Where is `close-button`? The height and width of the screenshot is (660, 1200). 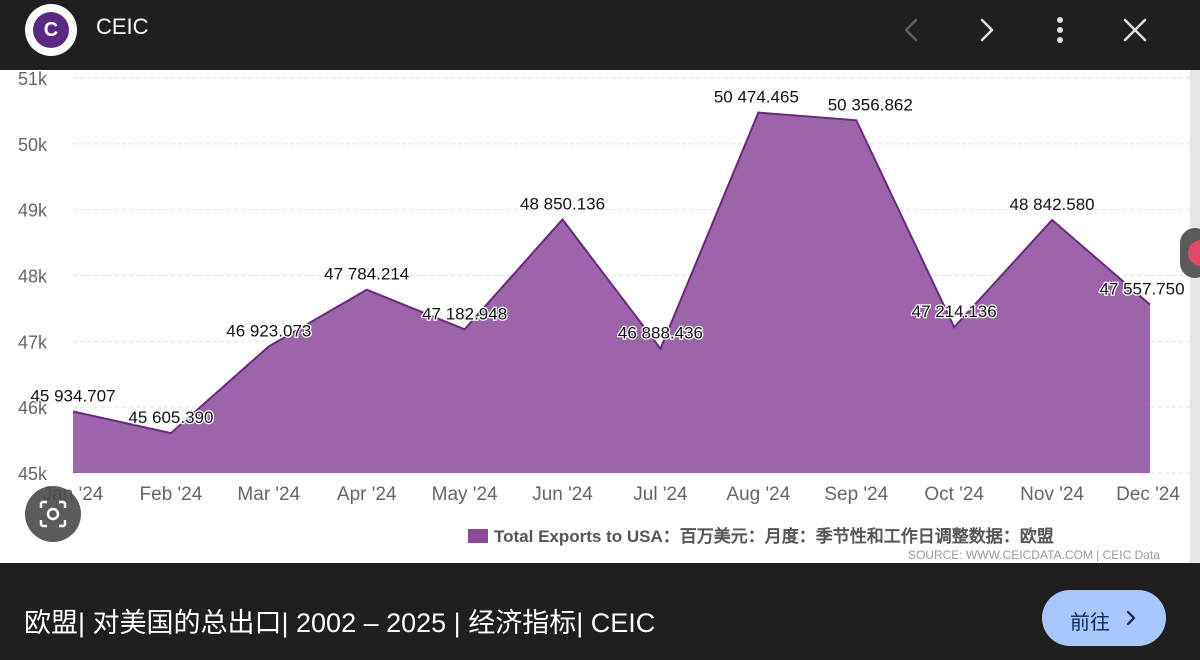
close-button is located at coordinates (1135, 30).